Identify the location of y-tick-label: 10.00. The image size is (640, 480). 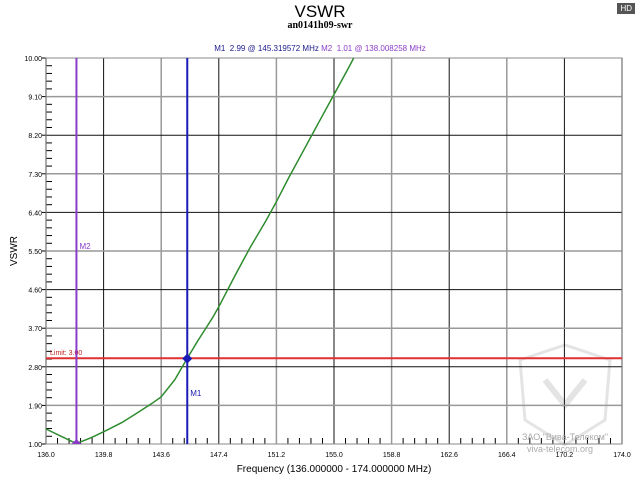
(33, 59).